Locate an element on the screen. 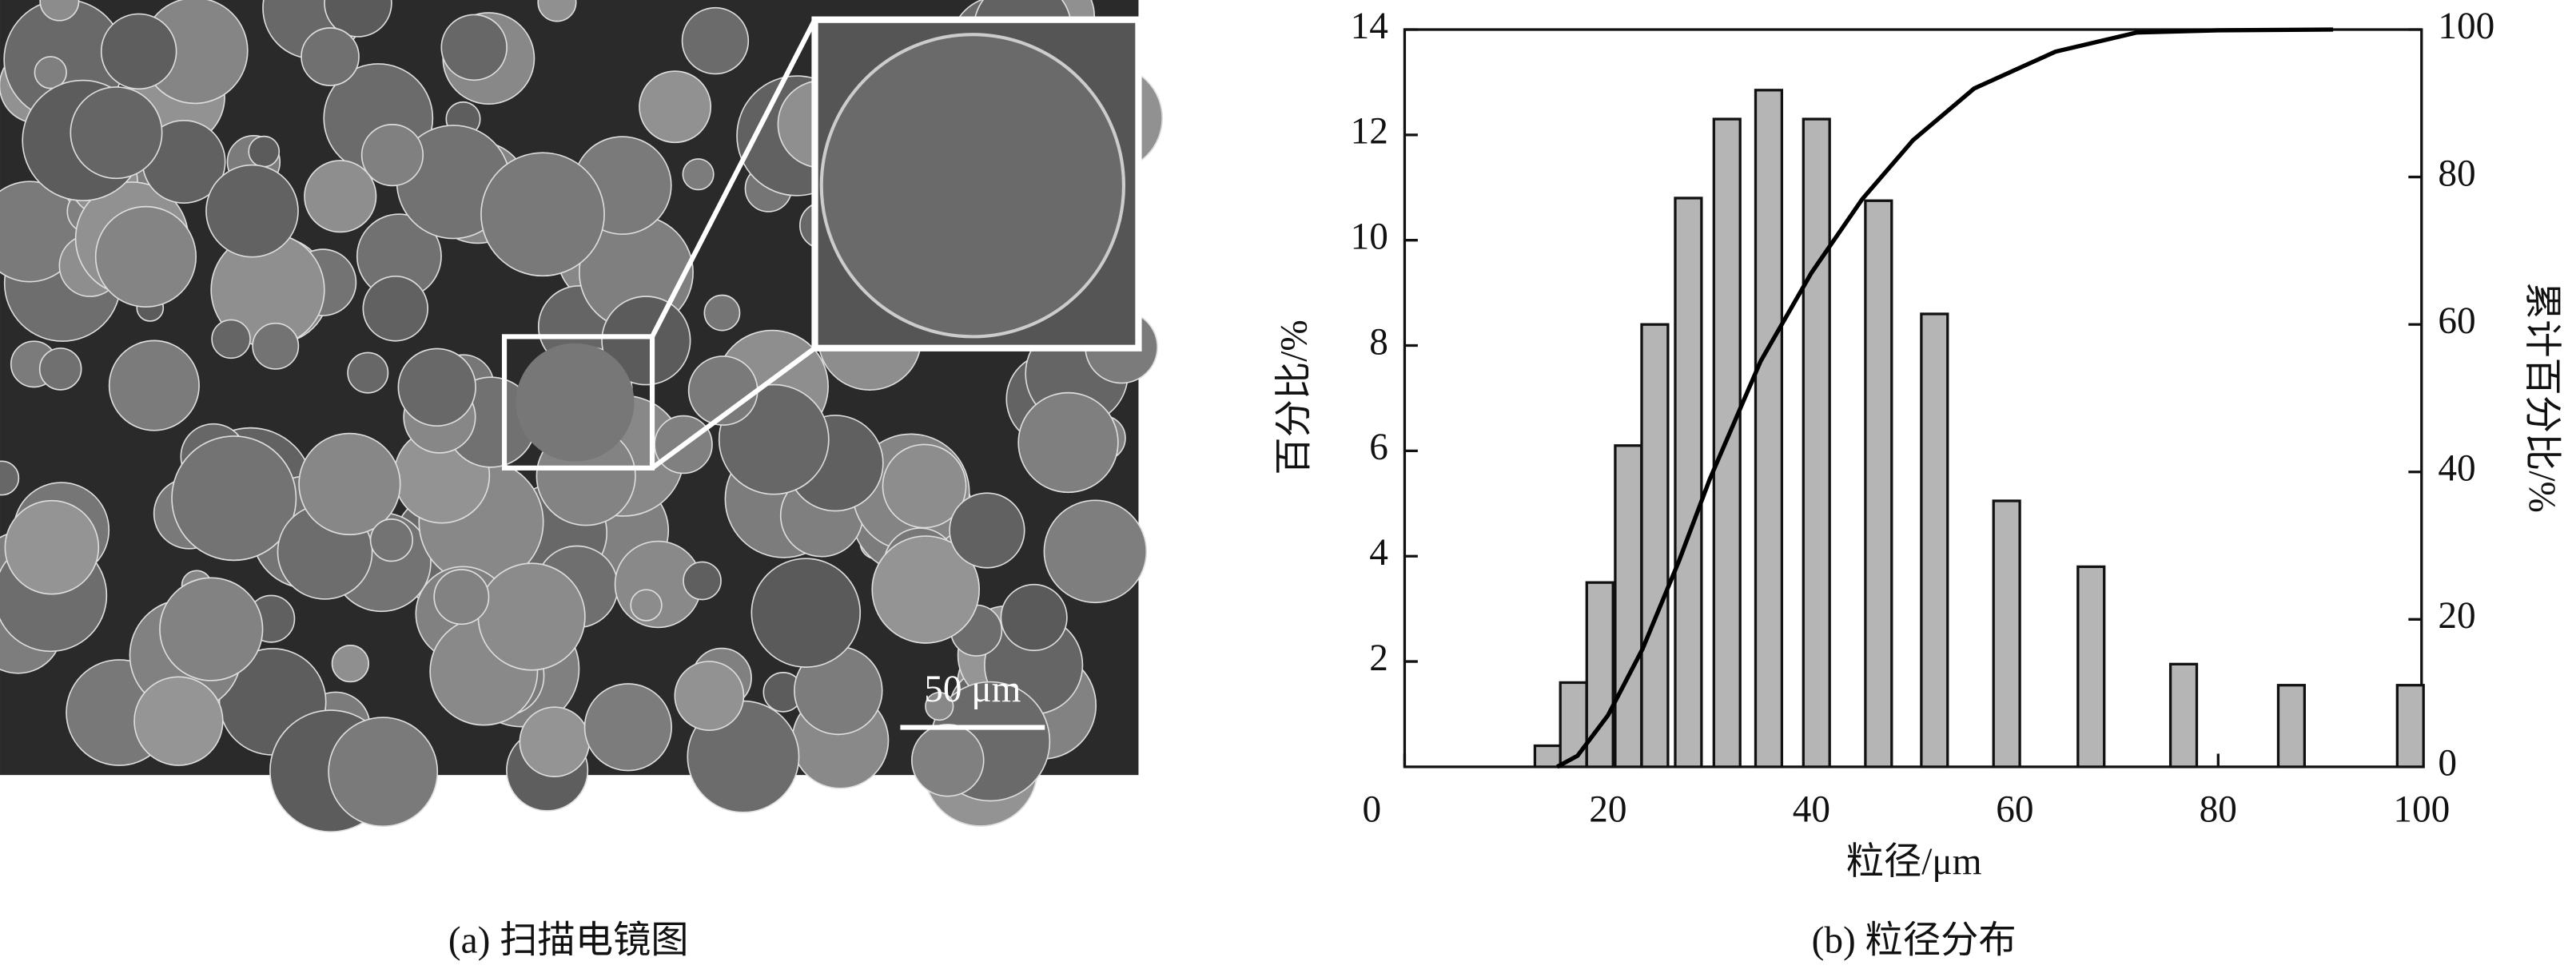 The height and width of the screenshot is (977, 2576). x-tick-label: 60 is located at coordinates (2014, 809).